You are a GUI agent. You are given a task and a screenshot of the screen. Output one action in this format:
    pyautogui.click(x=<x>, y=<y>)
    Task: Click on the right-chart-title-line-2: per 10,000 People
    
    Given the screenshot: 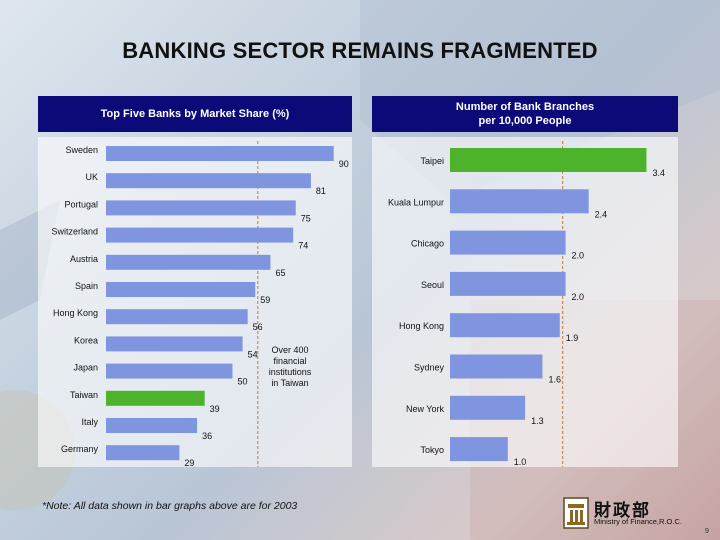 What is the action you would take?
    pyautogui.click(x=525, y=121)
    